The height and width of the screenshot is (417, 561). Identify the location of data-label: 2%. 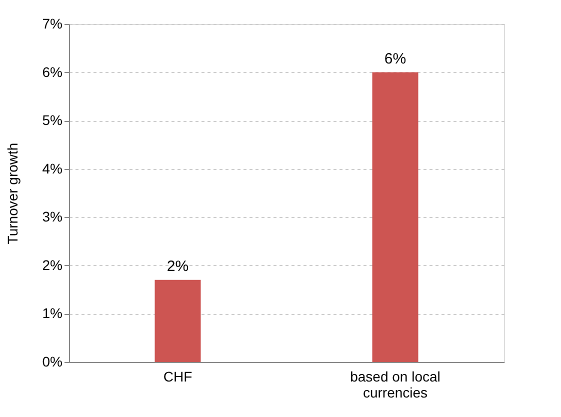
(177, 266).